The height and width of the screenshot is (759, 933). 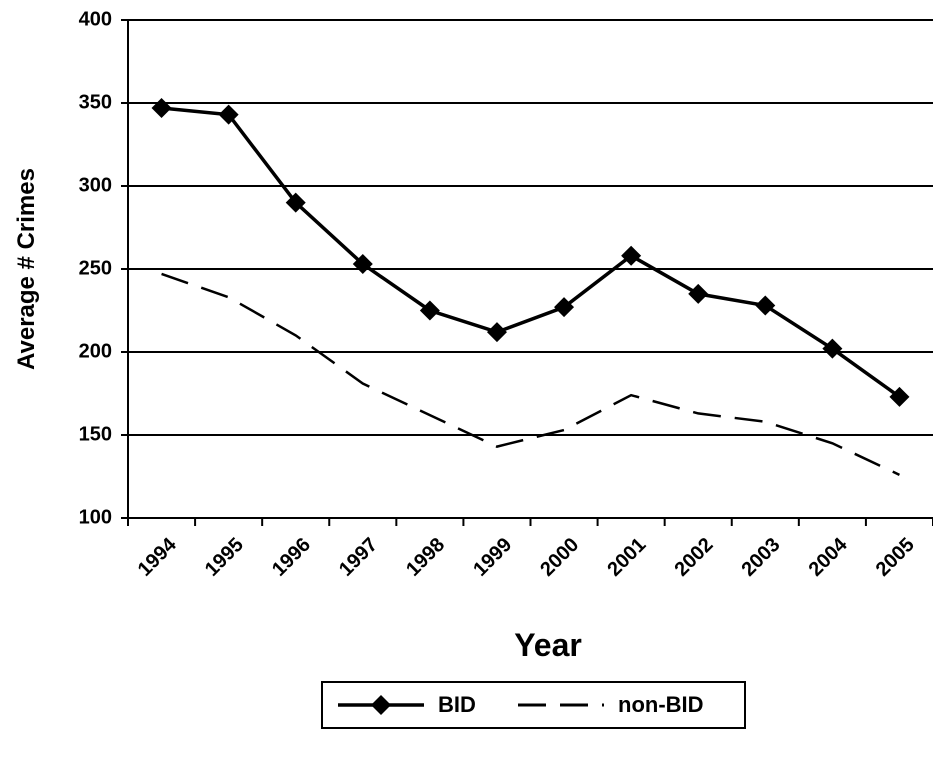 I want to click on x-tick-label: 1999, so click(x=492, y=557).